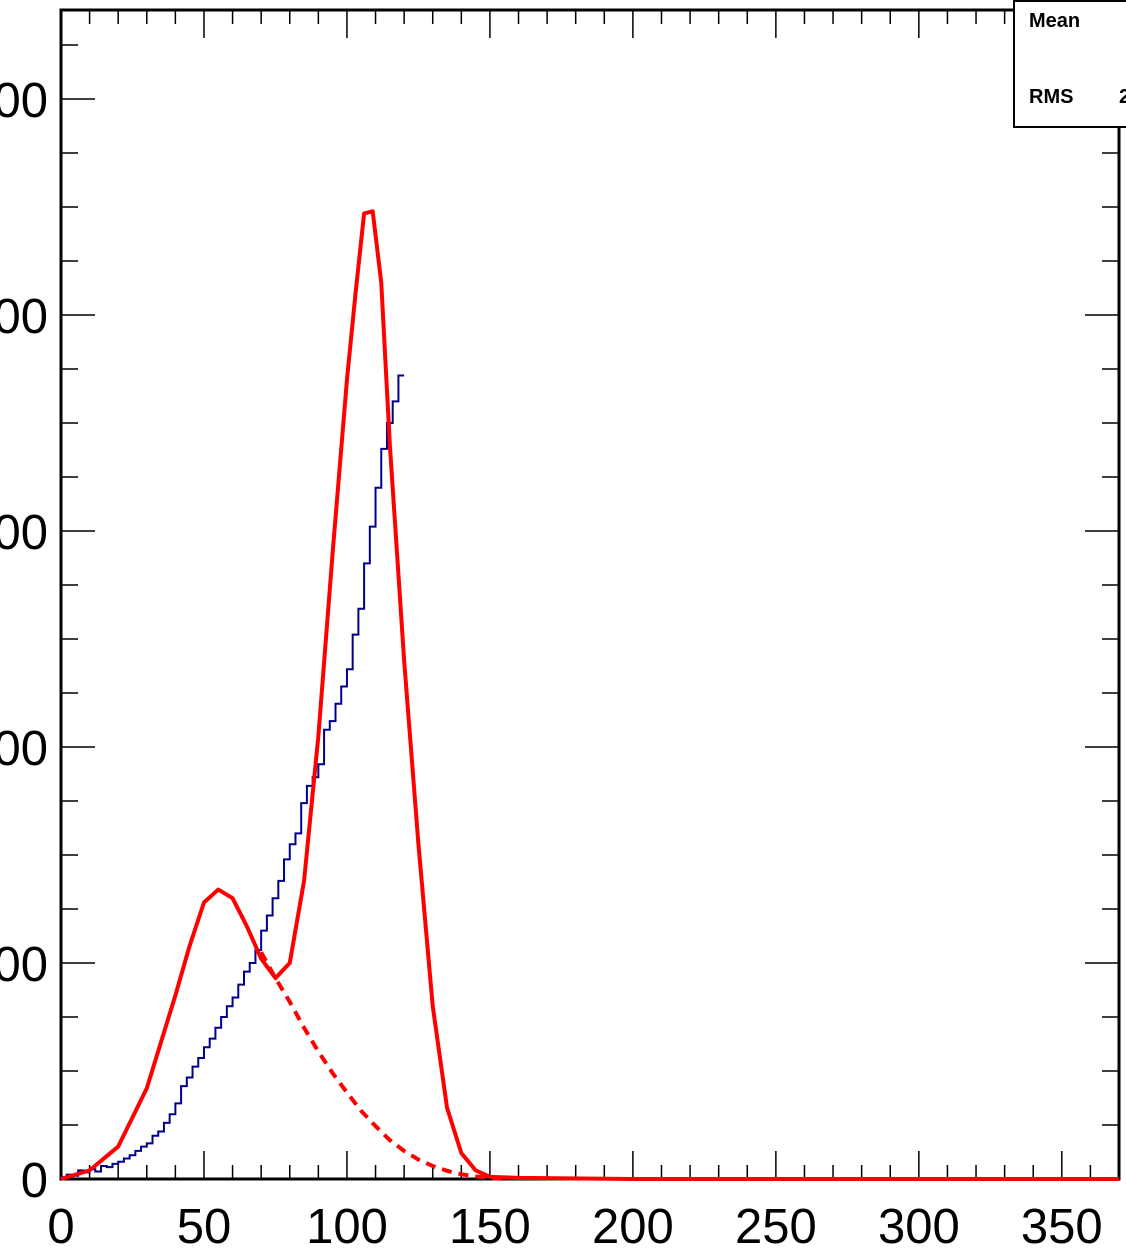 The width and height of the screenshot is (1126, 1255). Describe the element at coordinates (919, 1227) in the screenshot. I see `x-tick-label: 300` at that location.